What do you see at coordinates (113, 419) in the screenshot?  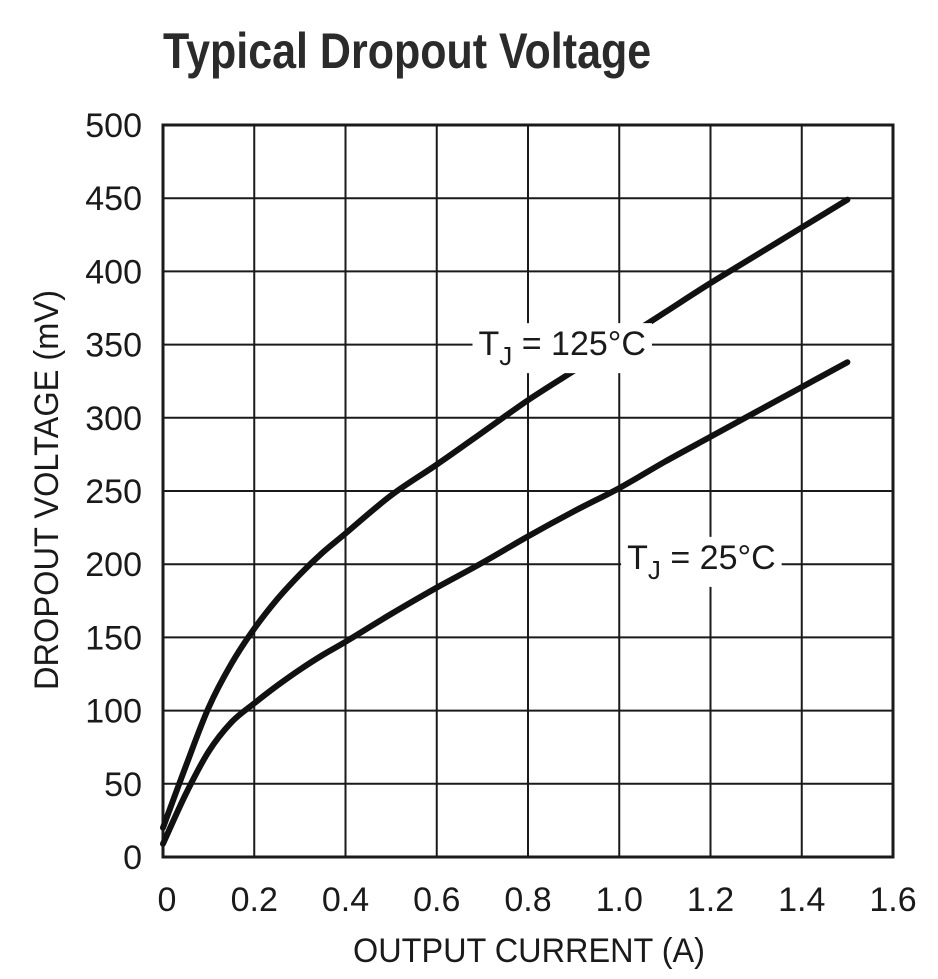 I see `y-tick-label: 300` at bounding box center [113, 419].